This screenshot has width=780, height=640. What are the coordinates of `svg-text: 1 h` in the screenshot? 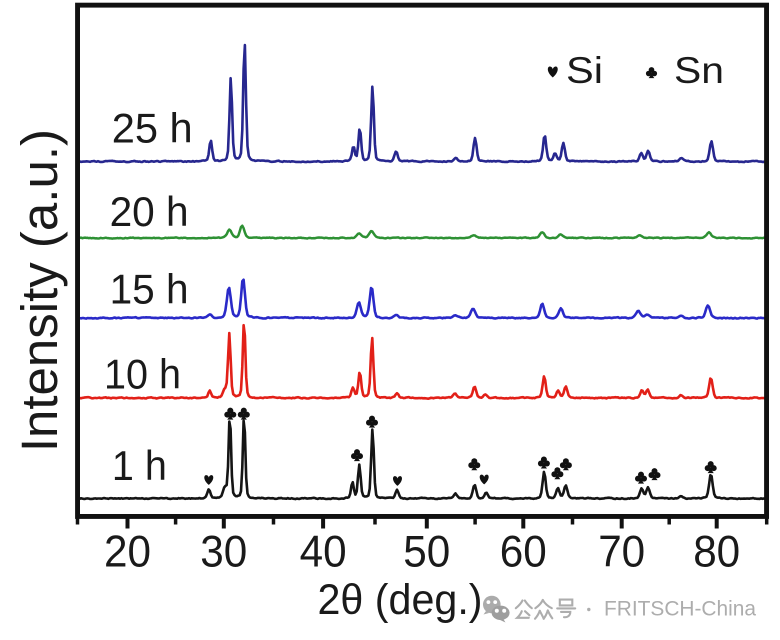 It's located at (139, 465).